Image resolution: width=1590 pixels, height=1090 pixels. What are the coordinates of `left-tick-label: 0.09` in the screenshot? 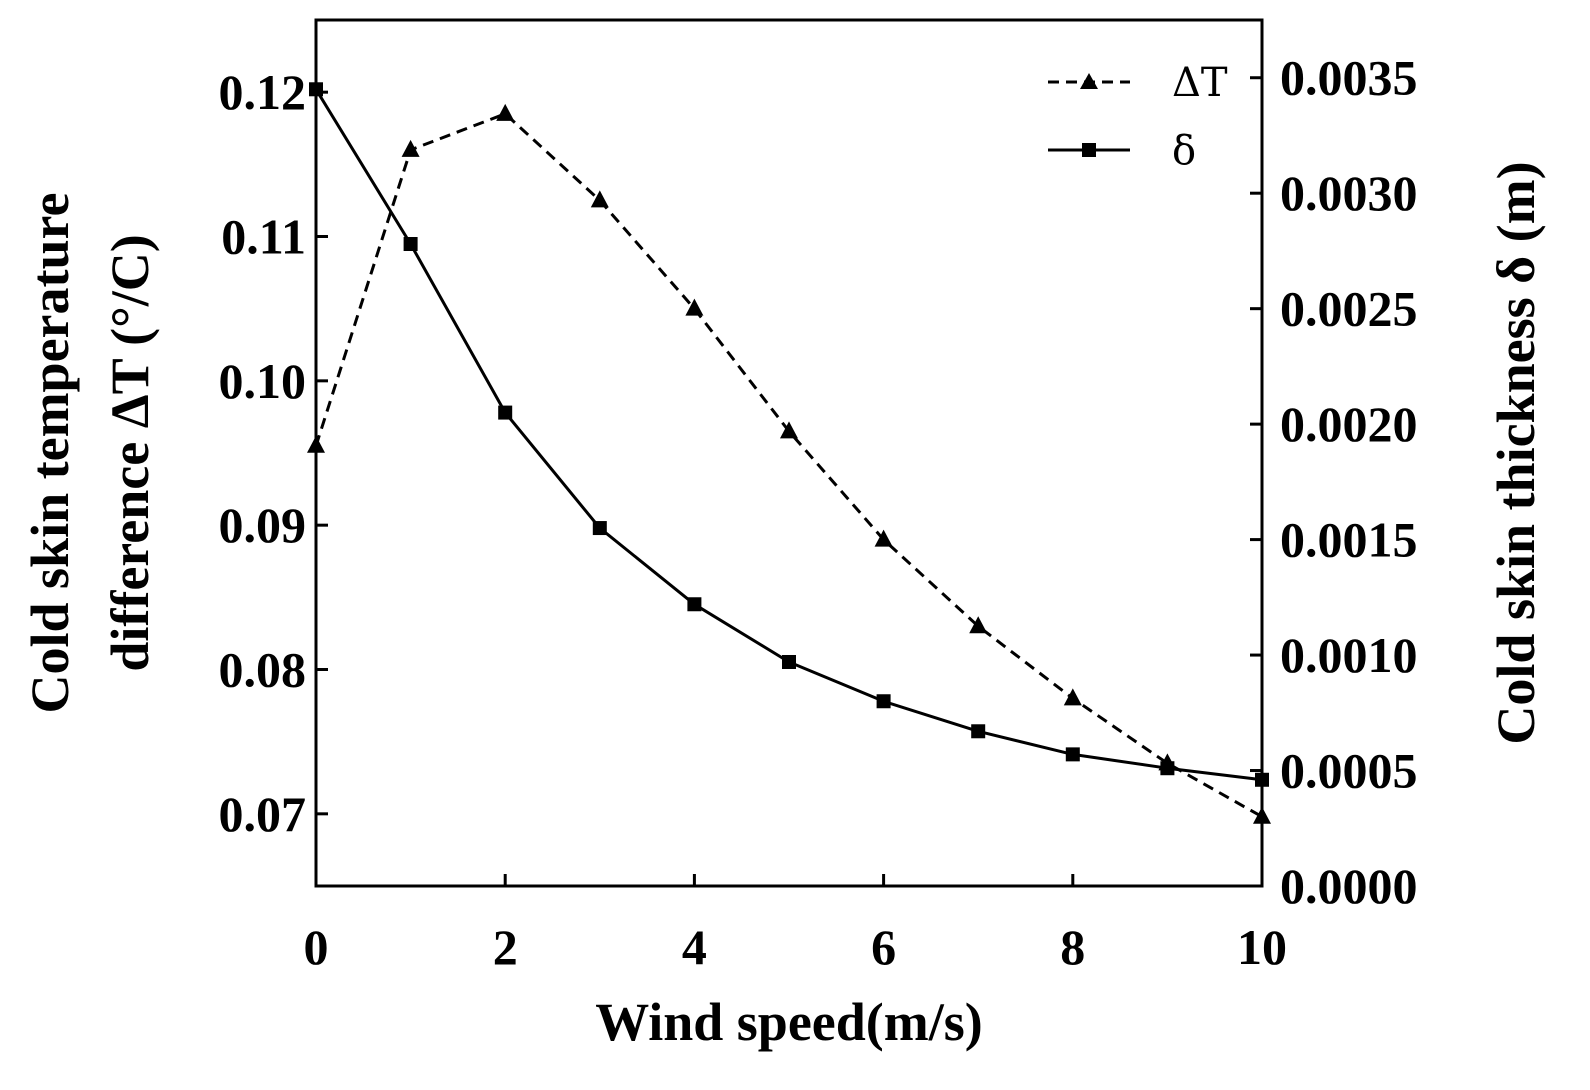 It's located at (263, 525).